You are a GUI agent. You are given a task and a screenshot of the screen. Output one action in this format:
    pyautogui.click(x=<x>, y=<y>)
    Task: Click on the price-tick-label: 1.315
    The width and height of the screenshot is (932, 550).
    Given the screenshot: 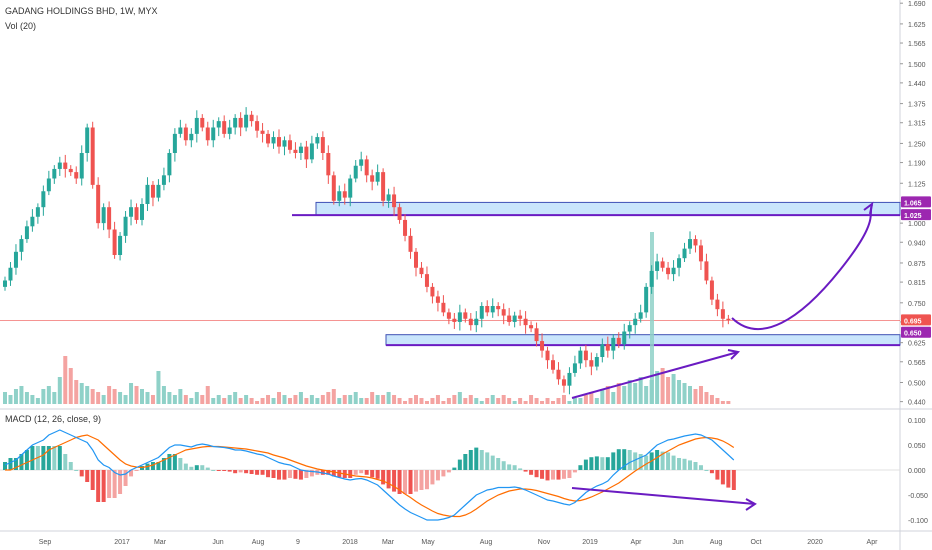 What is the action you would take?
    pyautogui.click(x=917, y=124)
    